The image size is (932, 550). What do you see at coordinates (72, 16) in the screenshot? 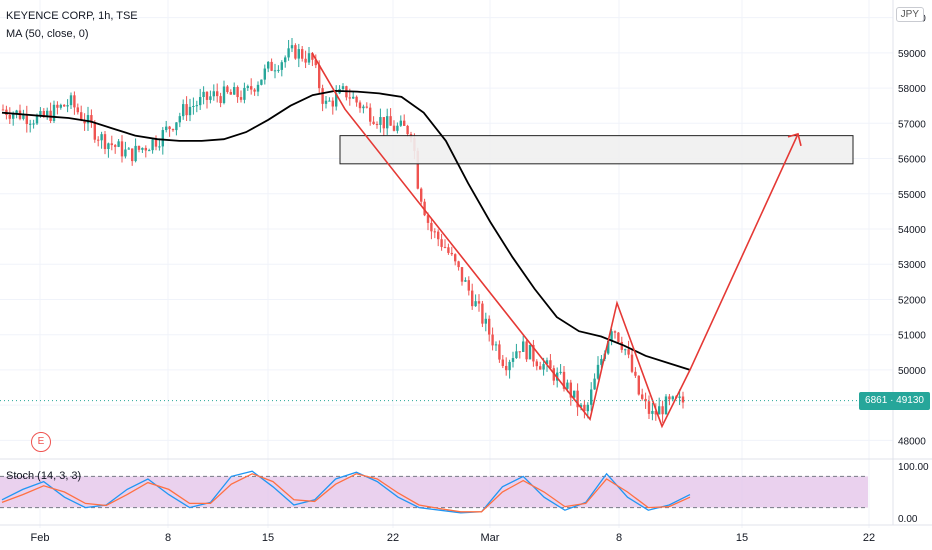
I see `symbol-title: KEYENCE CORP, 1h, TSE` at bounding box center [72, 16].